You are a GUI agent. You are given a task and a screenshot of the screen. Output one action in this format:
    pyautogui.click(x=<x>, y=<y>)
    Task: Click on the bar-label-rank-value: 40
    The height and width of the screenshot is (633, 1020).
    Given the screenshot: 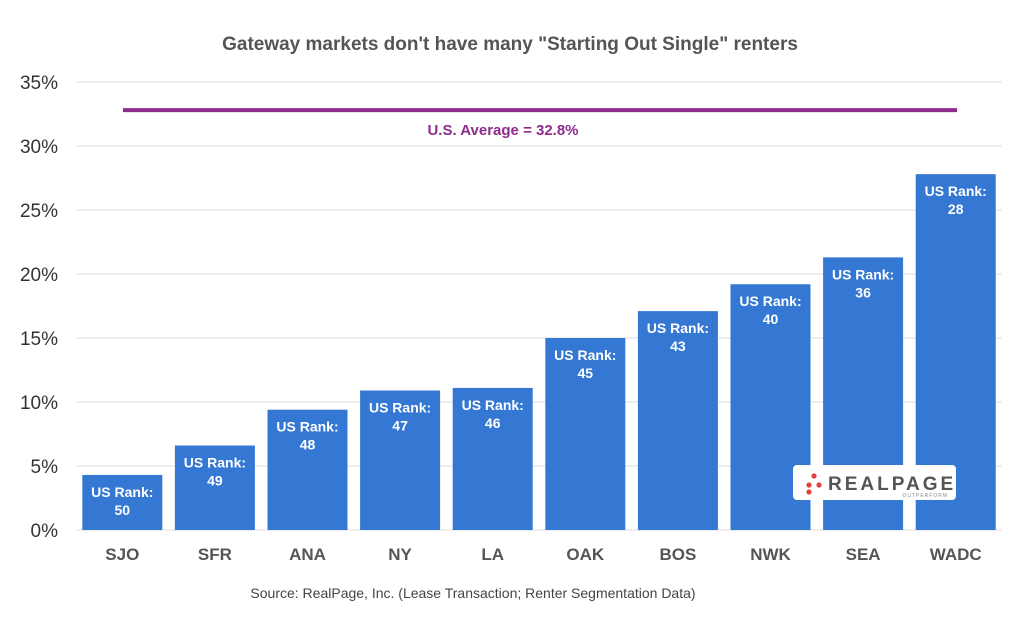 What is the action you would take?
    pyautogui.click(x=771, y=319)
    